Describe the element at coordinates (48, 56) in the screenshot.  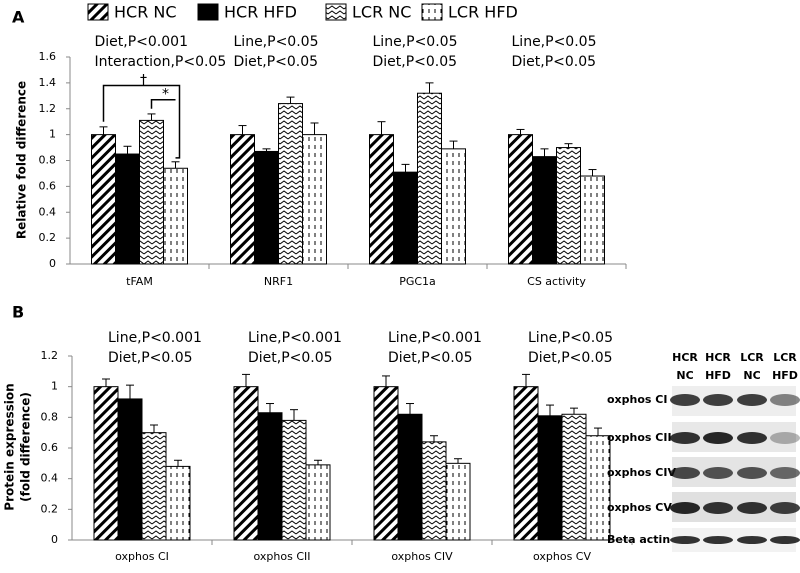
I see `y-tick-label: 1.6` at that location.